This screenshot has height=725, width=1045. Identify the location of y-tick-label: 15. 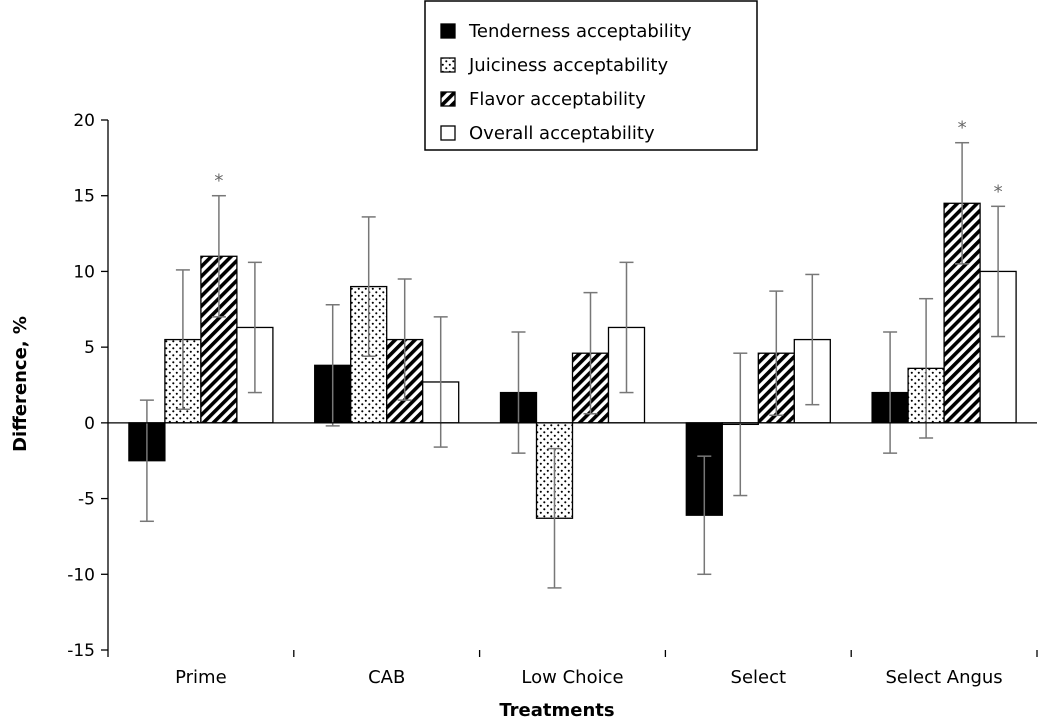
(84, 197).